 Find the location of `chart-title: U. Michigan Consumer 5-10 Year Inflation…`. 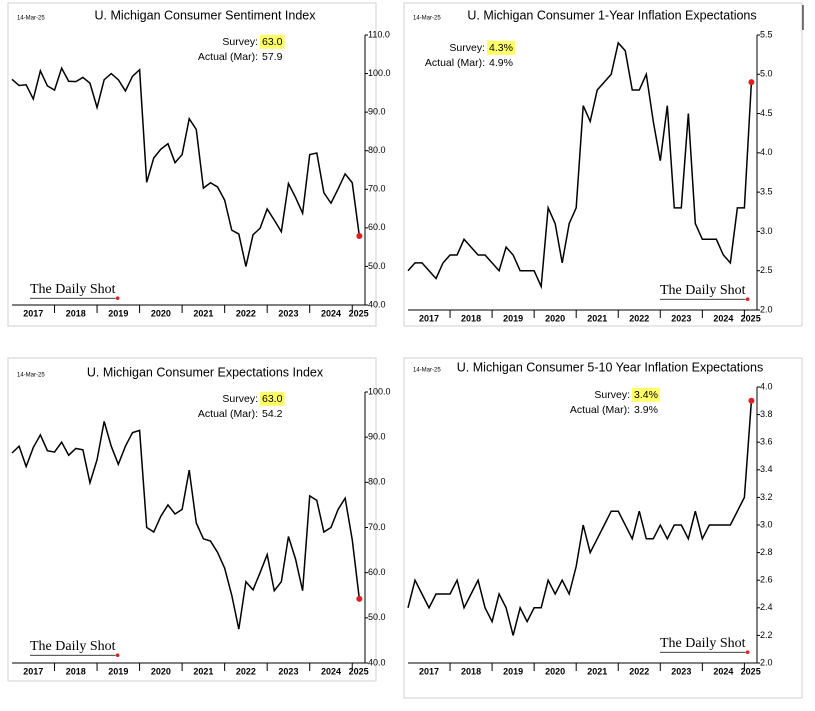

chart-title: U. Michigan Consumer 5-10 Year Inflation… is located at coordinates (610, 367).